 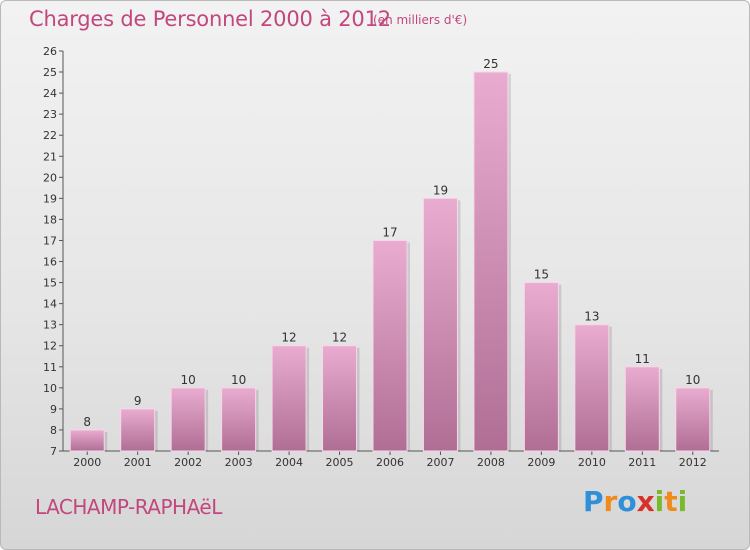 What do you see at coordinates (491, 462) in the screenshot?
I see `x-tick-label: 2008` at bounding box center [491, 462].